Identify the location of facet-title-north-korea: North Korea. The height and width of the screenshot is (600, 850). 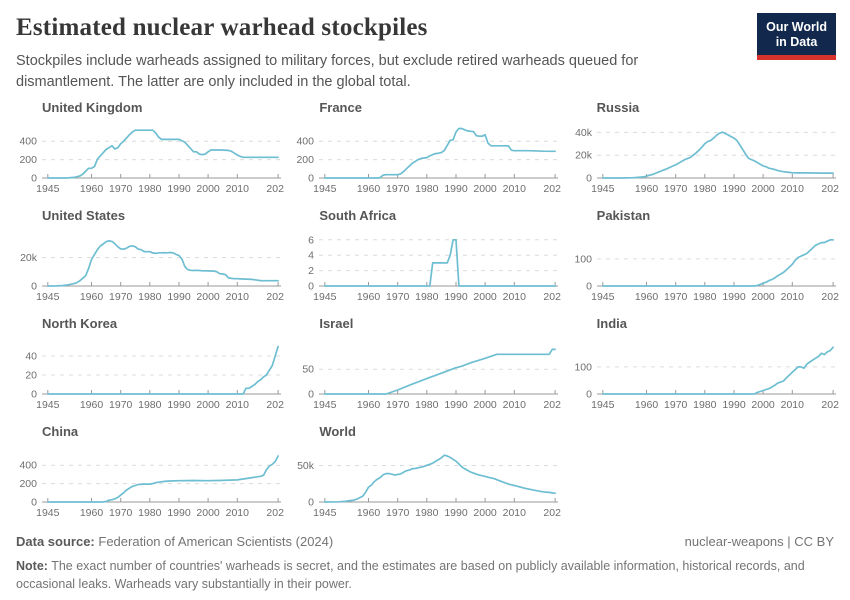
(80, 324).